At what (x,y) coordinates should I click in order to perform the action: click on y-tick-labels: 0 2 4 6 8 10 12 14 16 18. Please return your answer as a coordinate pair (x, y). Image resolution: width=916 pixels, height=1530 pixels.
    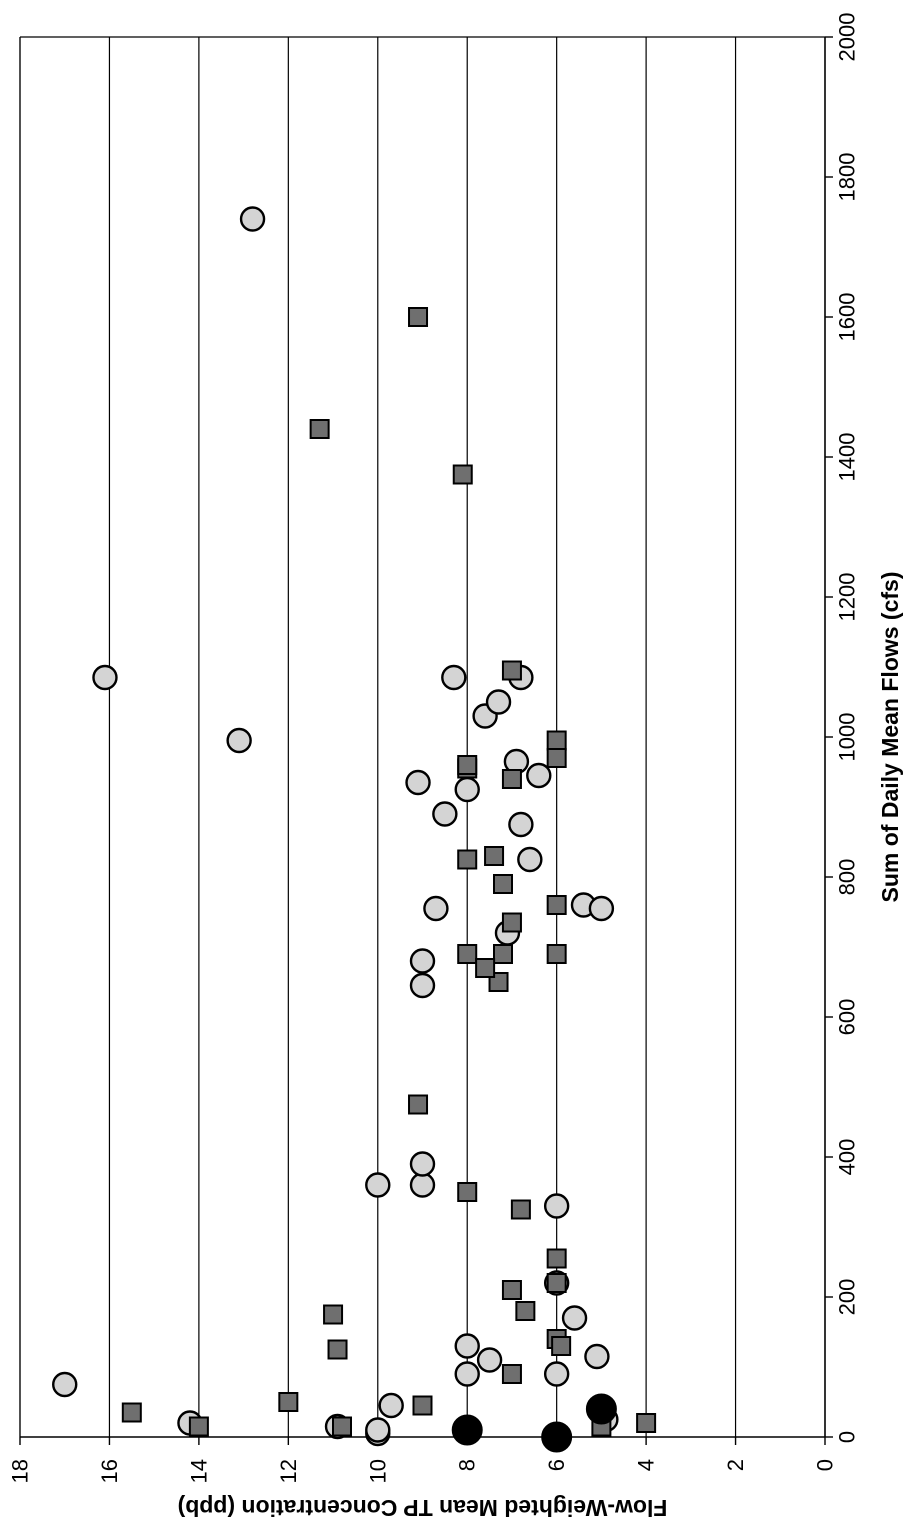
    Looking at the image, I should click on (423, 1471).